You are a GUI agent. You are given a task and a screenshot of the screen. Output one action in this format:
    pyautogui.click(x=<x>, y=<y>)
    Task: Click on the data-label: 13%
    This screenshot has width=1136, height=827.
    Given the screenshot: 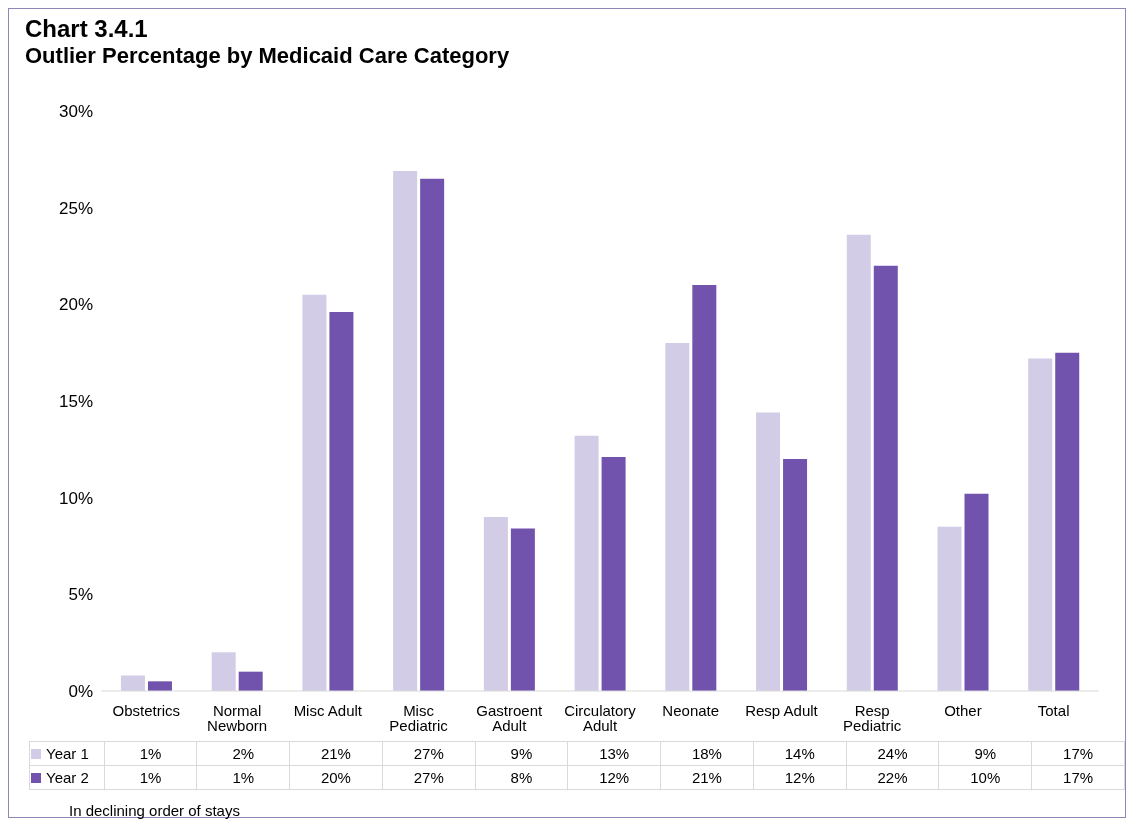 What is the action you would take?
    pyautogui.click(x=614, y=753)
    